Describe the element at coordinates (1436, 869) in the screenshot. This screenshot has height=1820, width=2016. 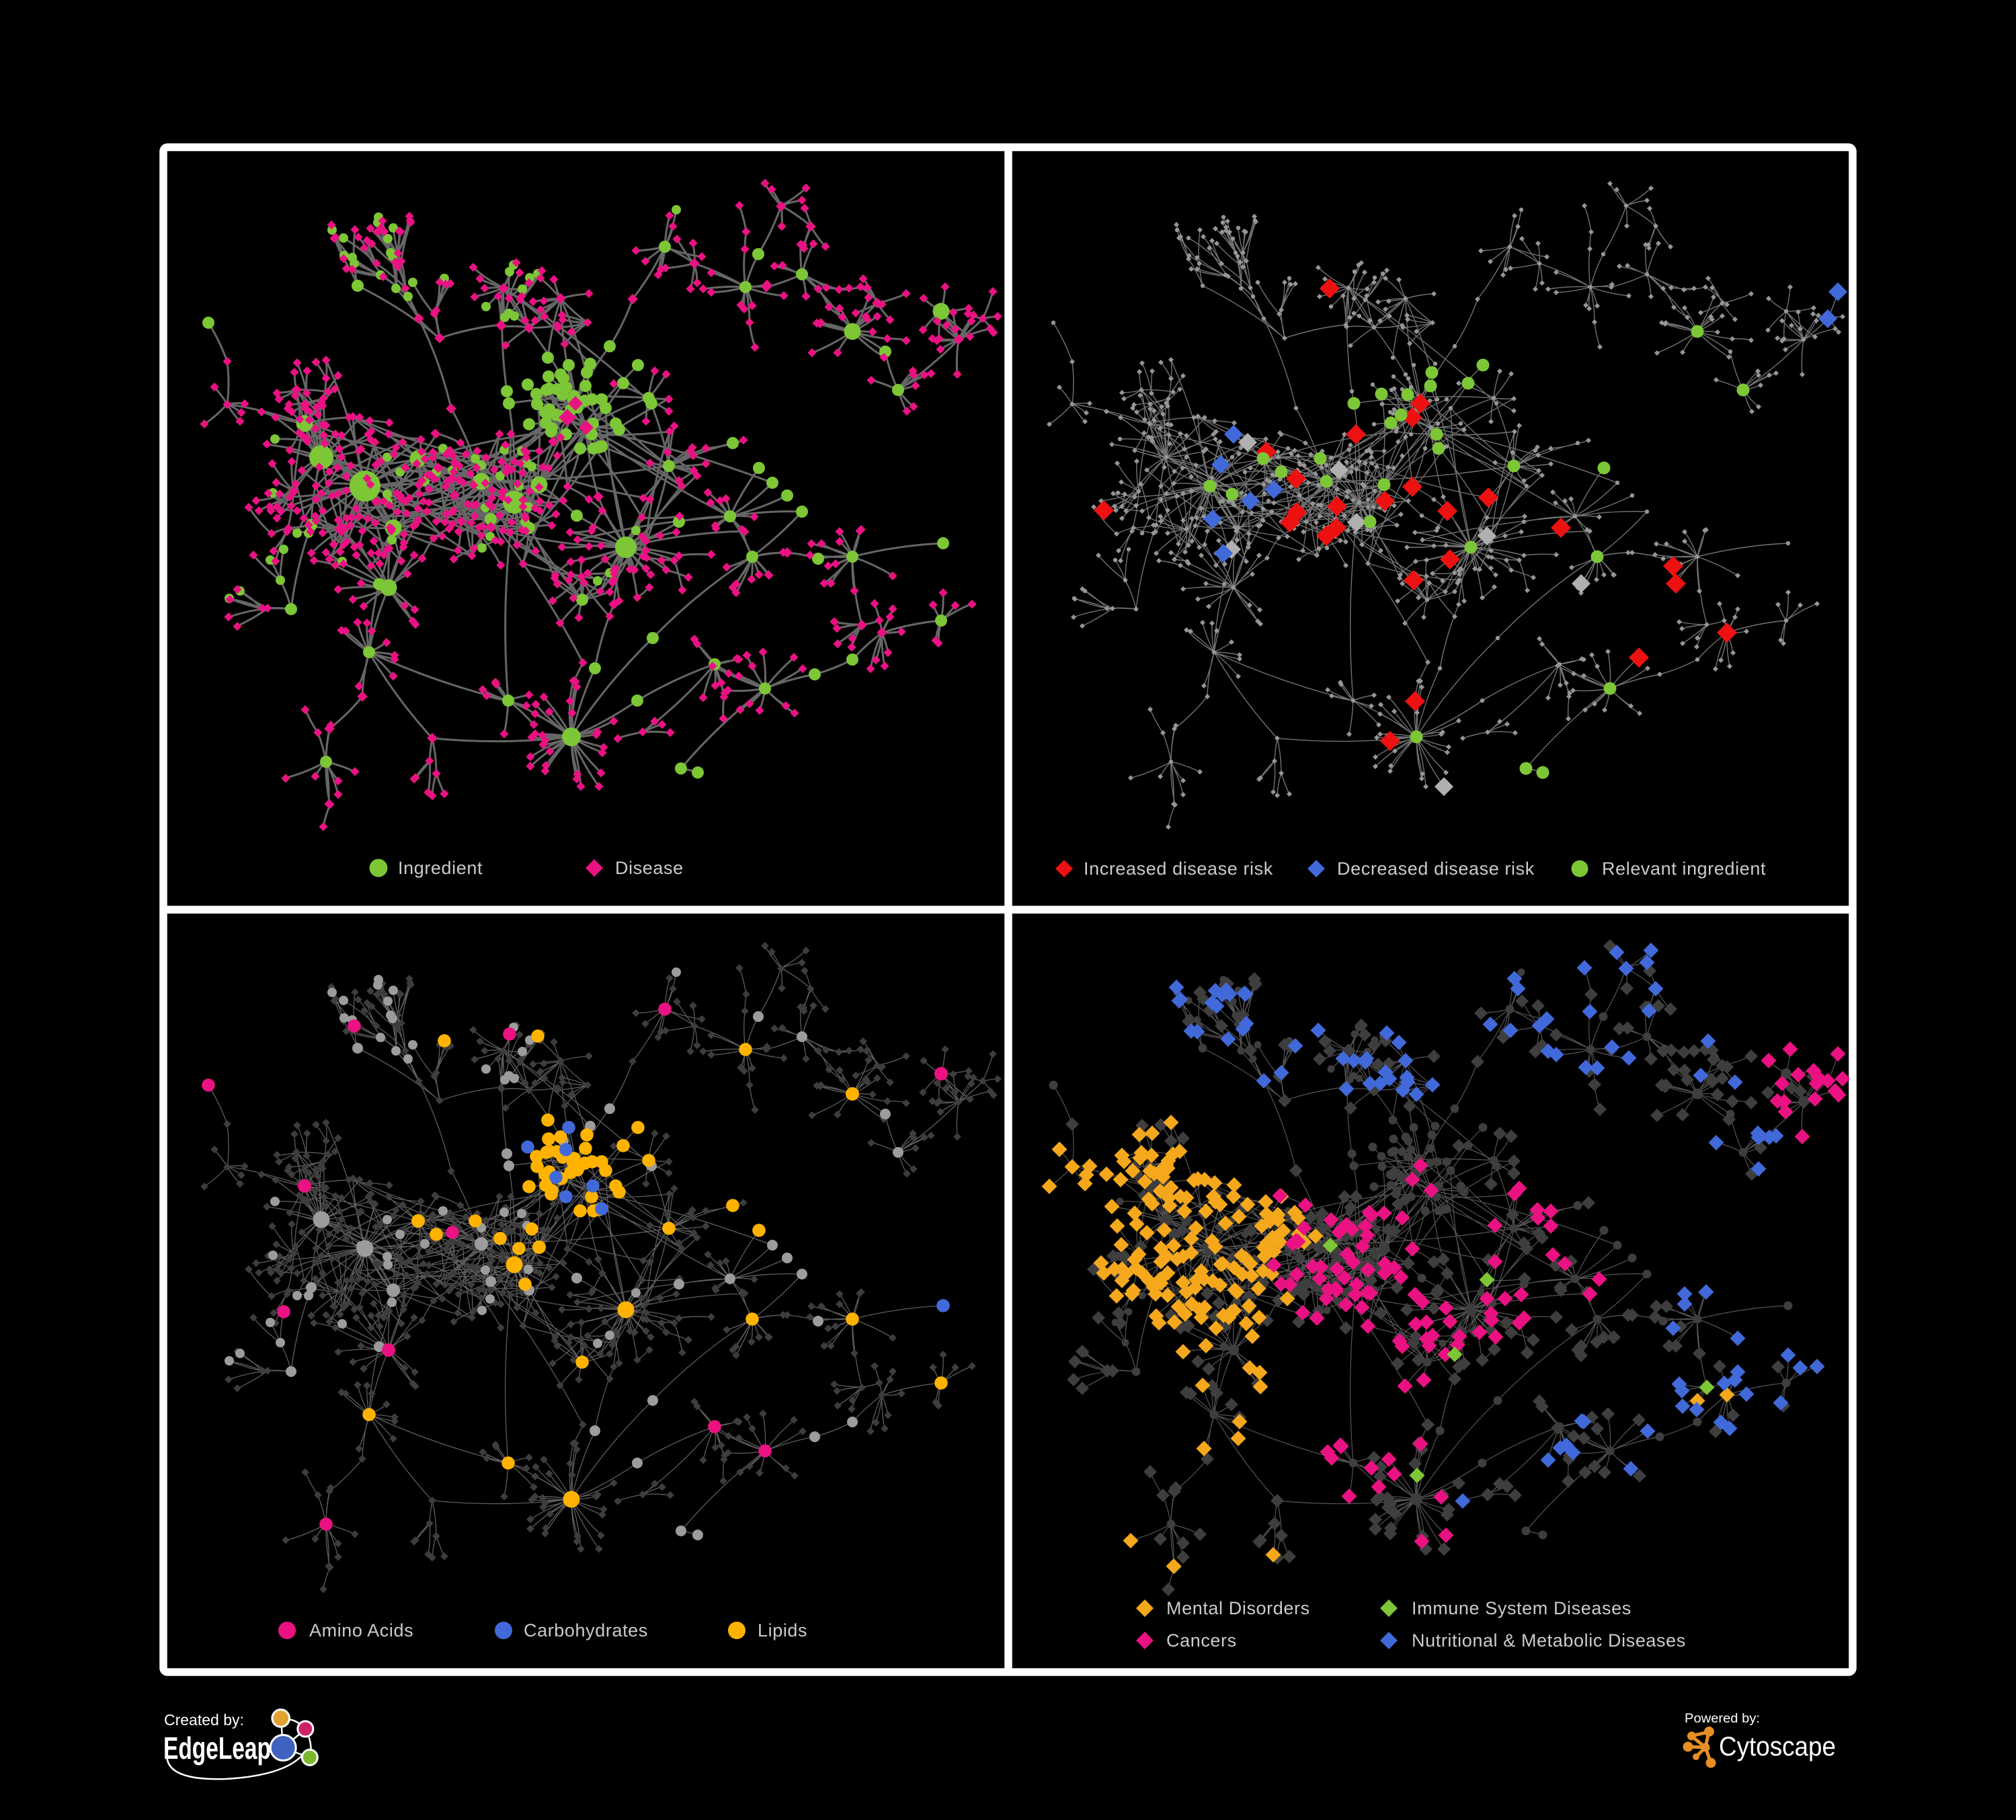
I see `svg-text: Decreased disease risk` at that location.